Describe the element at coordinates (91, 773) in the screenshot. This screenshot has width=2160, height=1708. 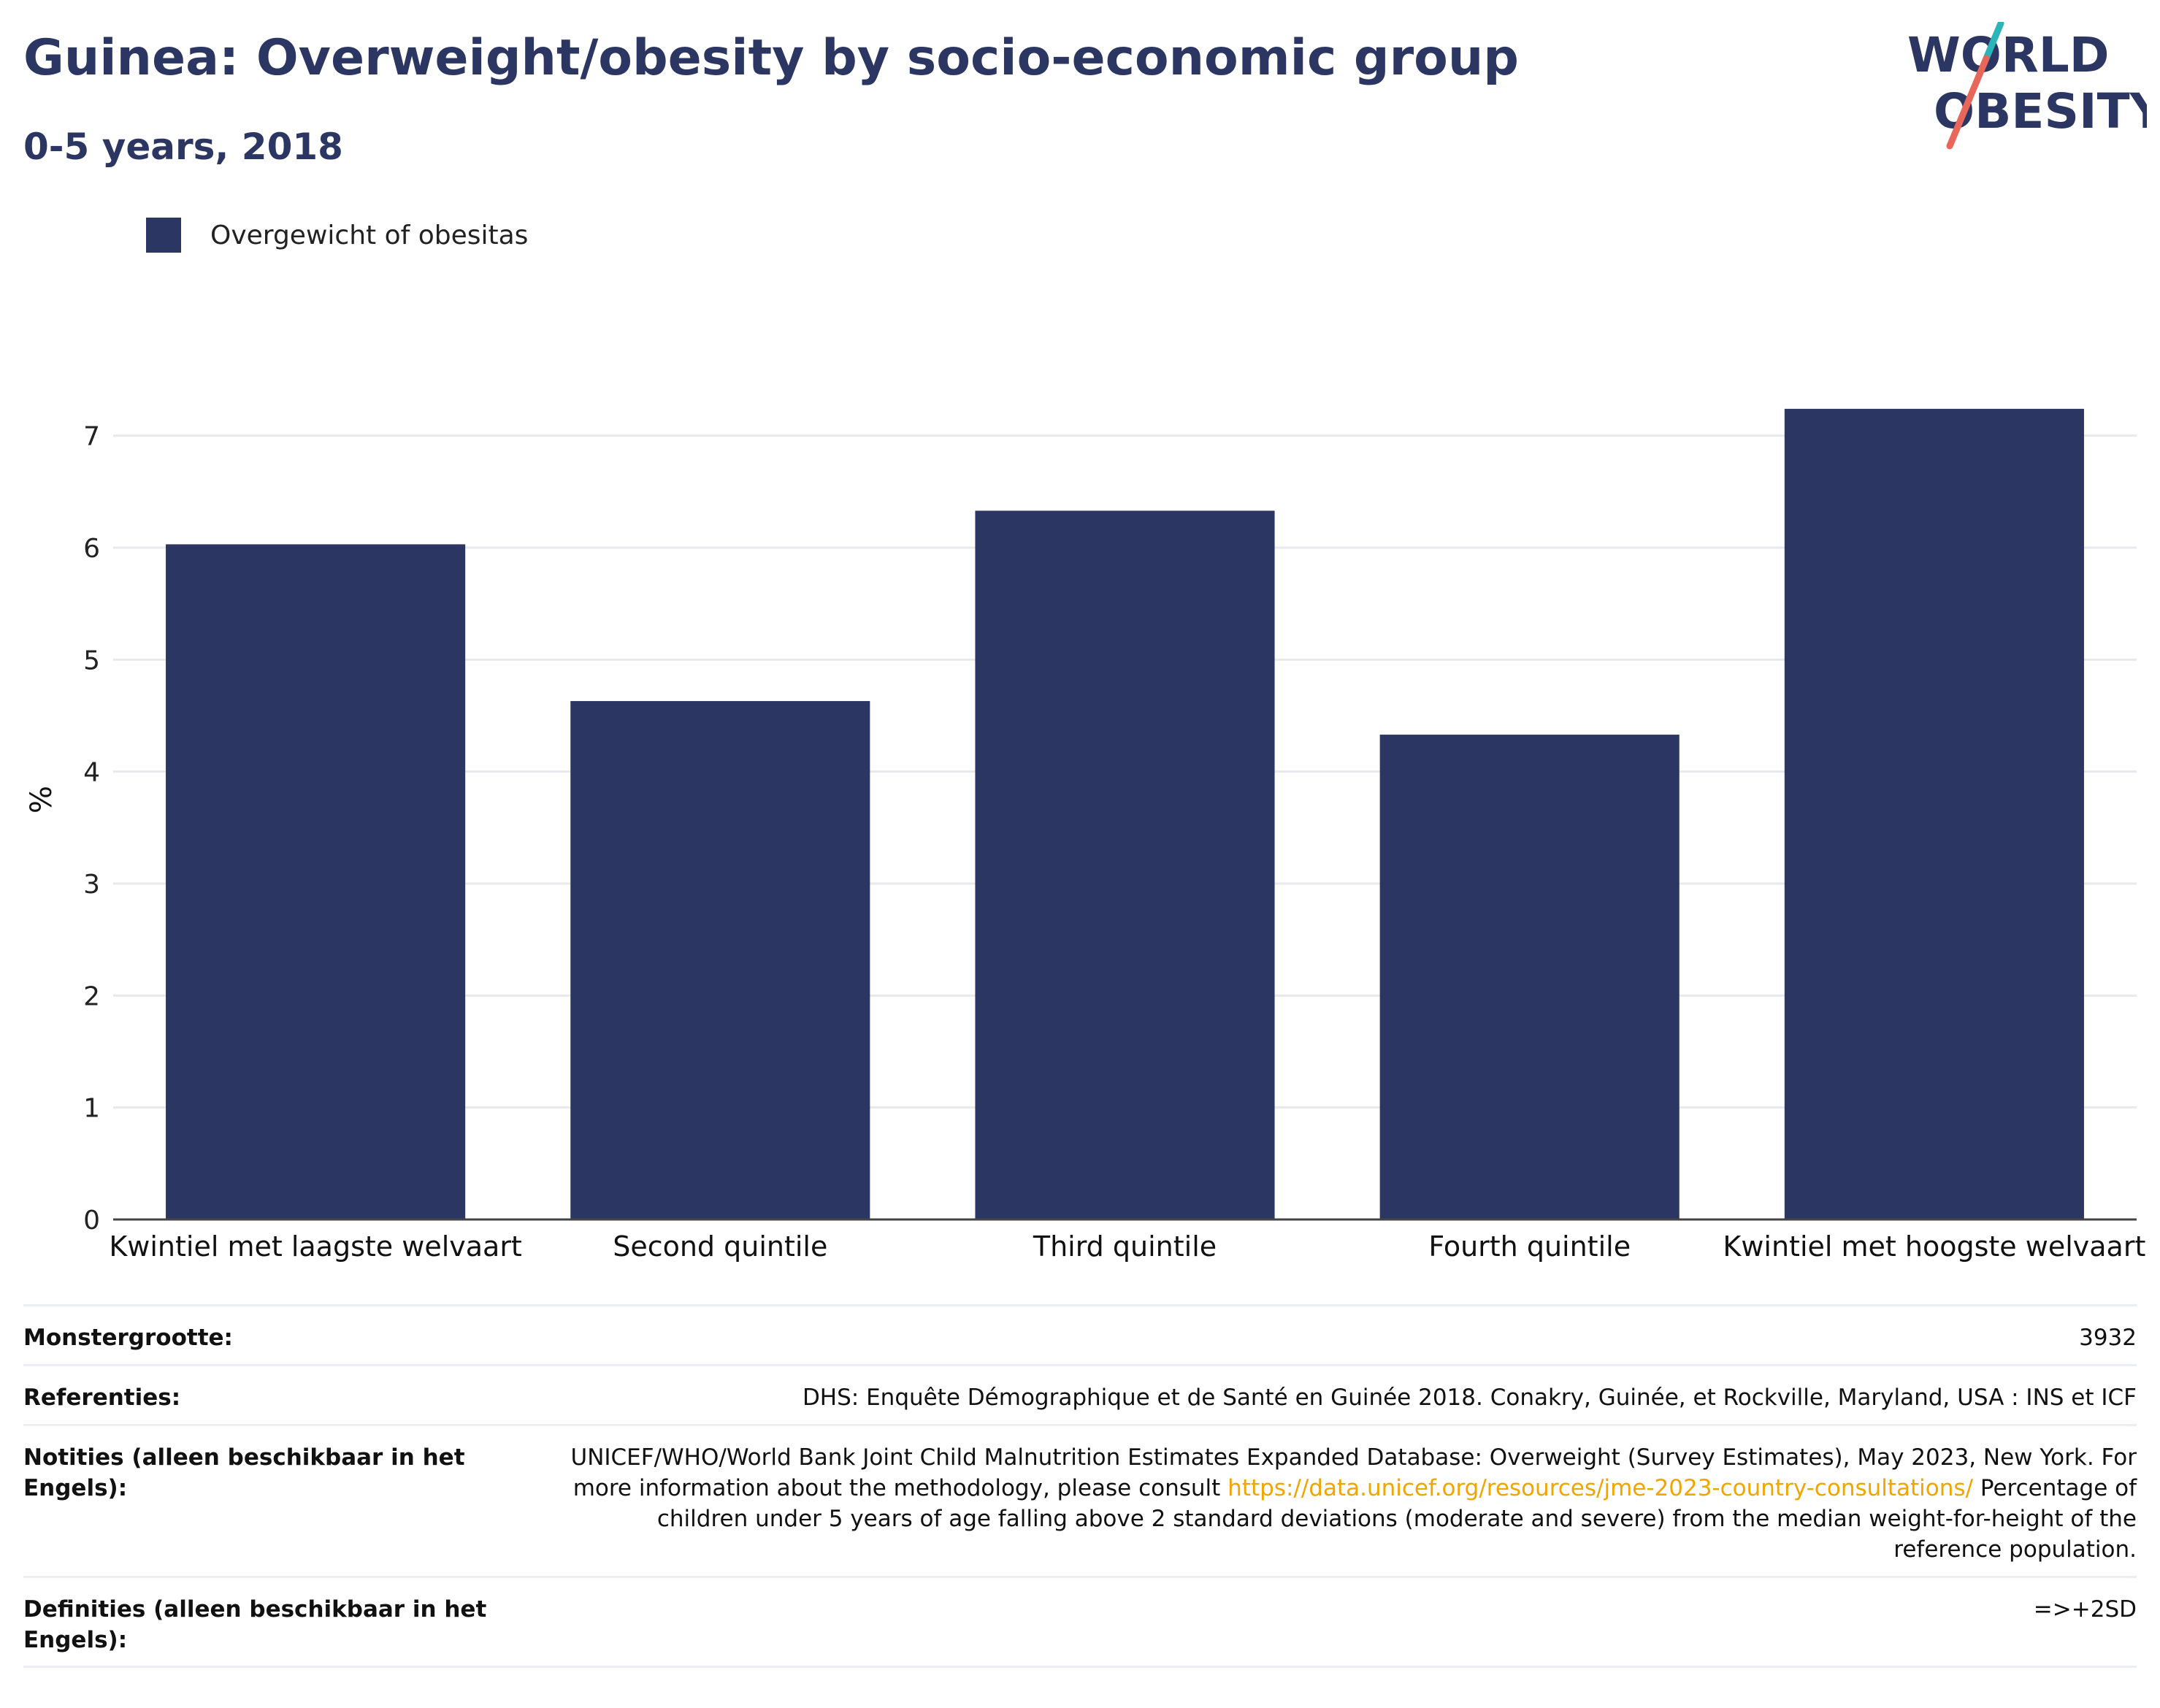
I see `y-tick-label: 4` at that location.